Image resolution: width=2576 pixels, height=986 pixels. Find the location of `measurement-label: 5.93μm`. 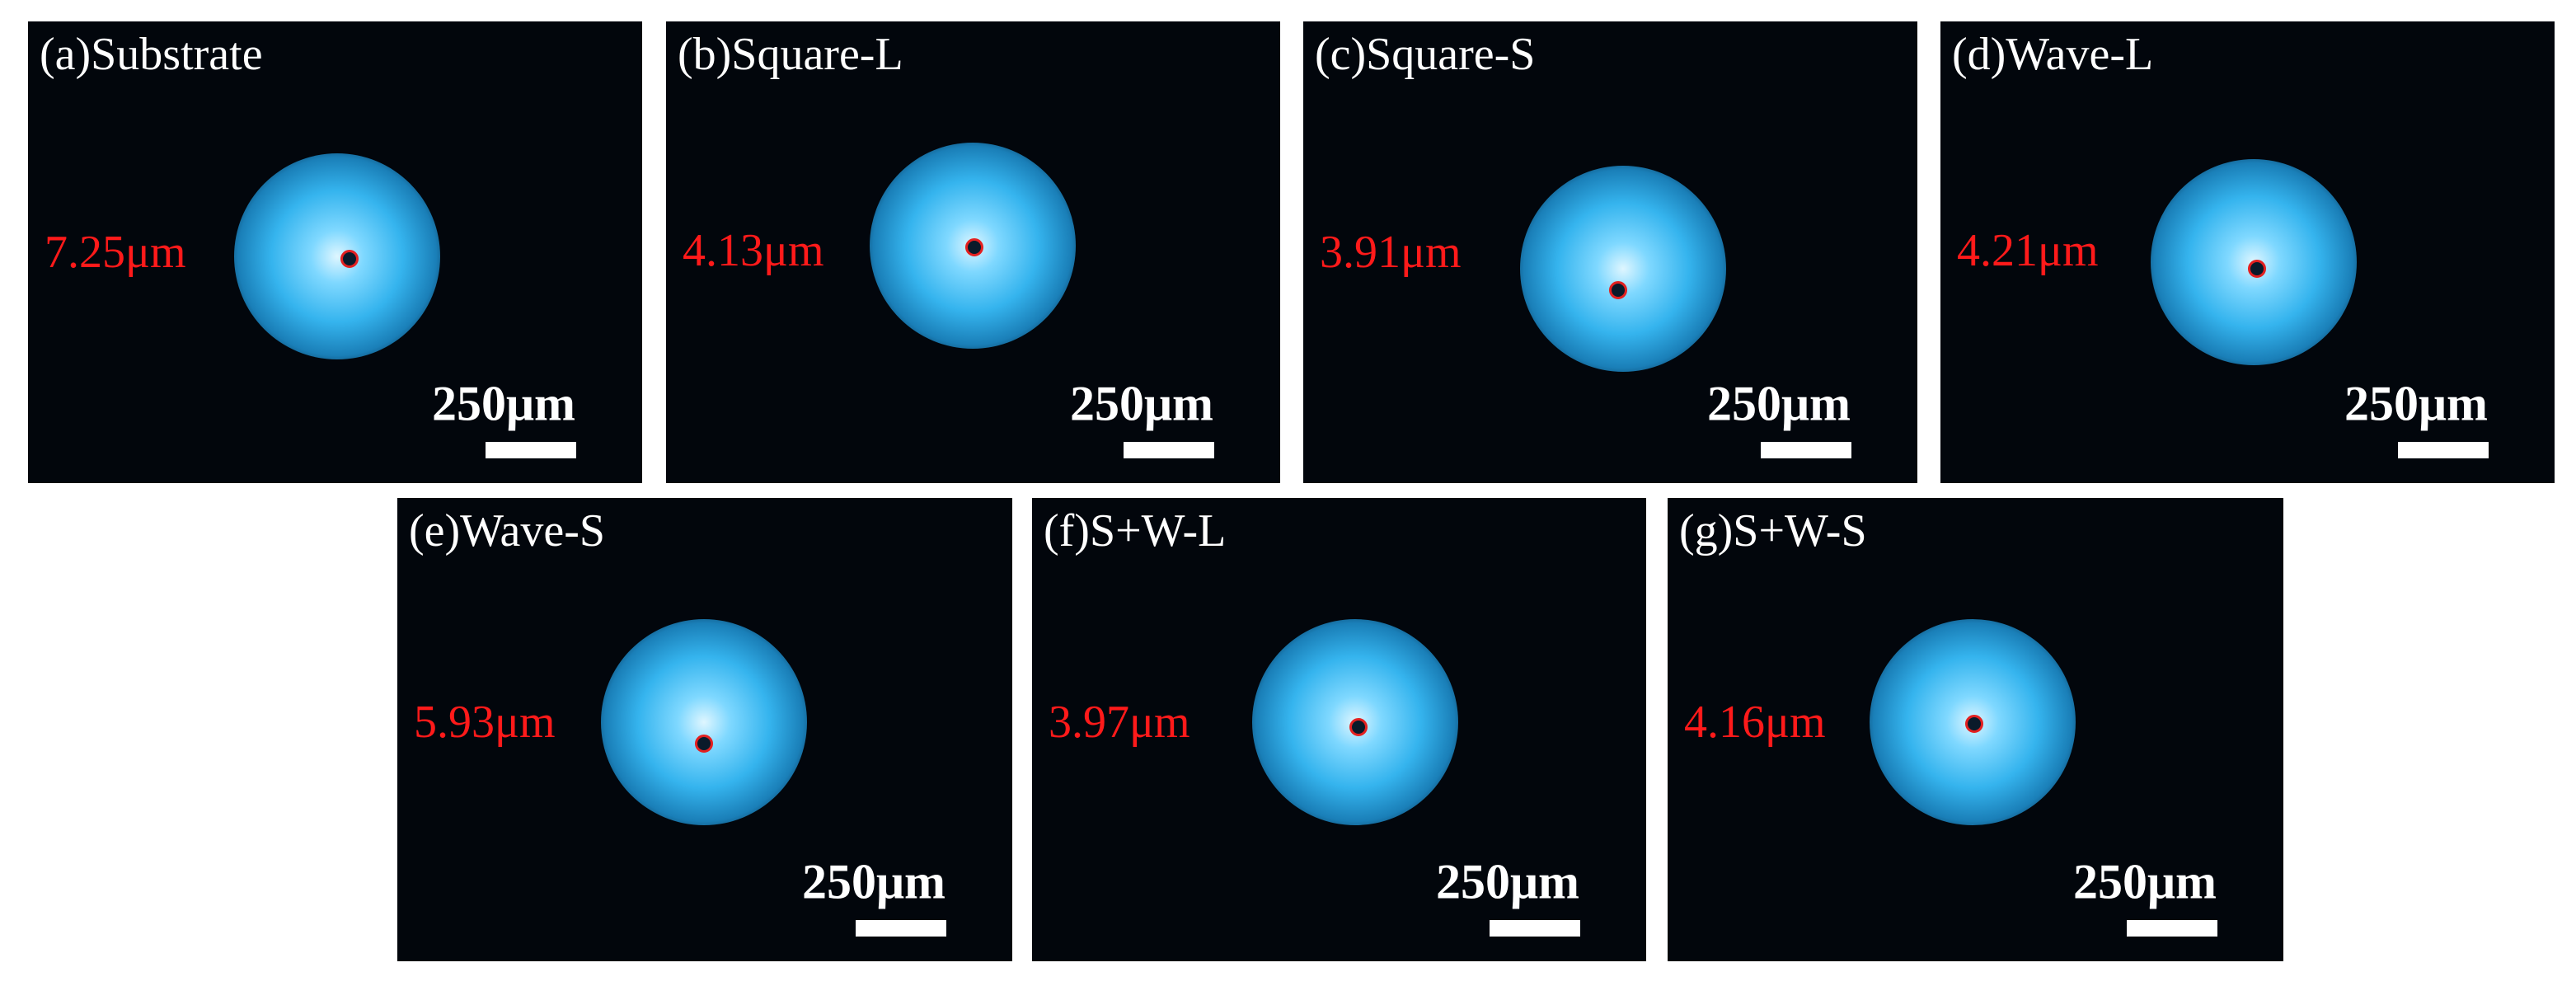

measurement-label: 5.93μm is located at coordinates (485, 722).